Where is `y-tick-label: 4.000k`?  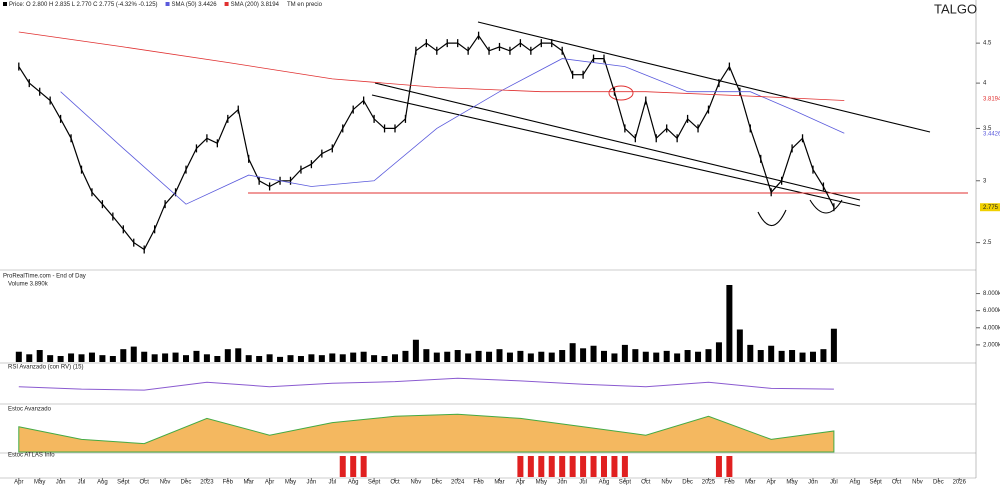
y-tick-label: 4.000k is located at coordinates (991, 328).